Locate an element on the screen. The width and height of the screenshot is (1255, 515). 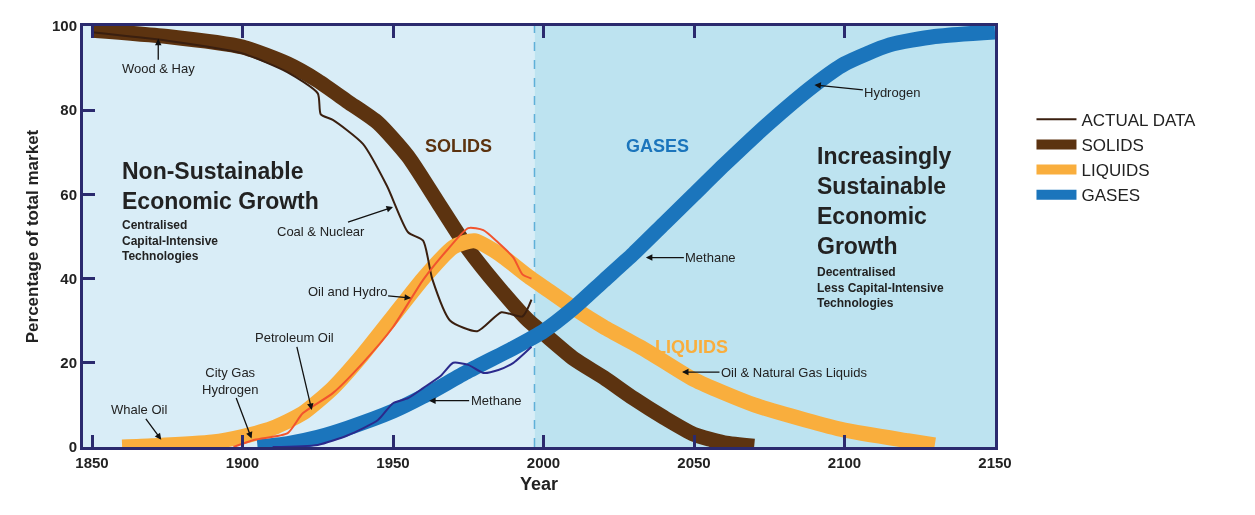
annotation: Oil & Natural Gas Liquids is located at coordinates (794, 372).